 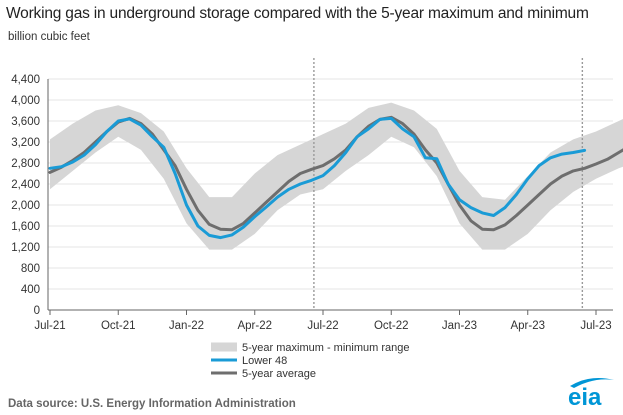 What do you see at coordinates (25, 143) in the screenshot?
I see `y-tick-label: 3,200` at bounding box center [25, 143].